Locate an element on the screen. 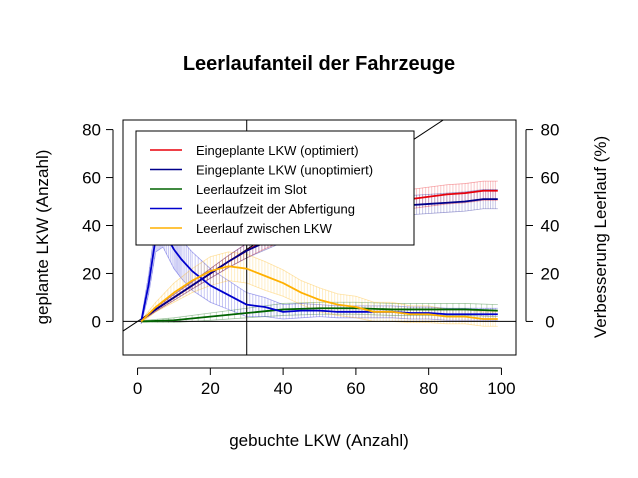  y-tick-label: 20 is located at coordinates (91, 273).